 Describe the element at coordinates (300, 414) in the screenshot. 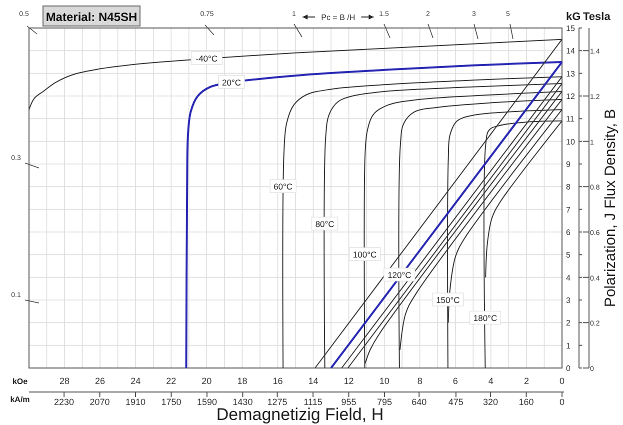

I see `x-axis-title: Demagnetizig Field, H` at that location.